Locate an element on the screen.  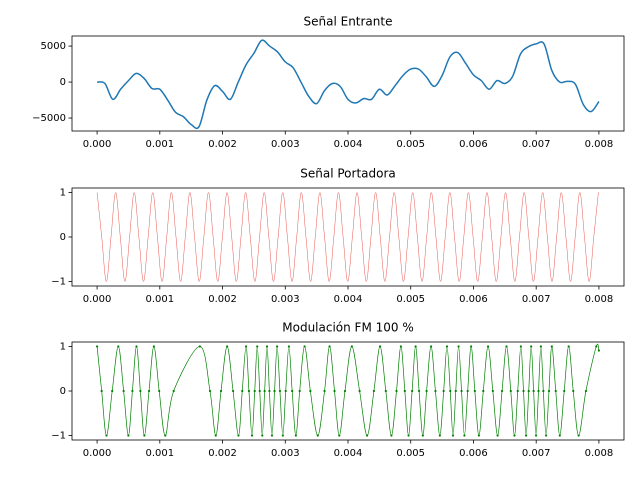
y-tick-label: −1 is located at coordinates (58, 436).